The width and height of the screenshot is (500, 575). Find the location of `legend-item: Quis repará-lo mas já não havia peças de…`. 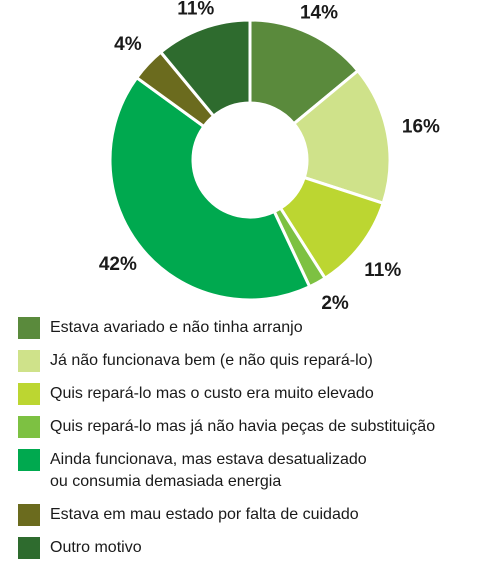

legend-item: Quis repará-lo mas já não havia peças de… is located at coordinates (255, 427).